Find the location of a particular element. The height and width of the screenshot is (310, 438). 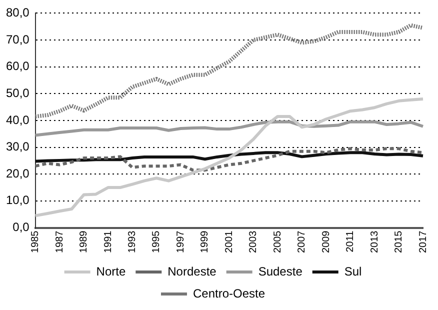

legend-label: Nordeste is located at coordinates (192, 271).